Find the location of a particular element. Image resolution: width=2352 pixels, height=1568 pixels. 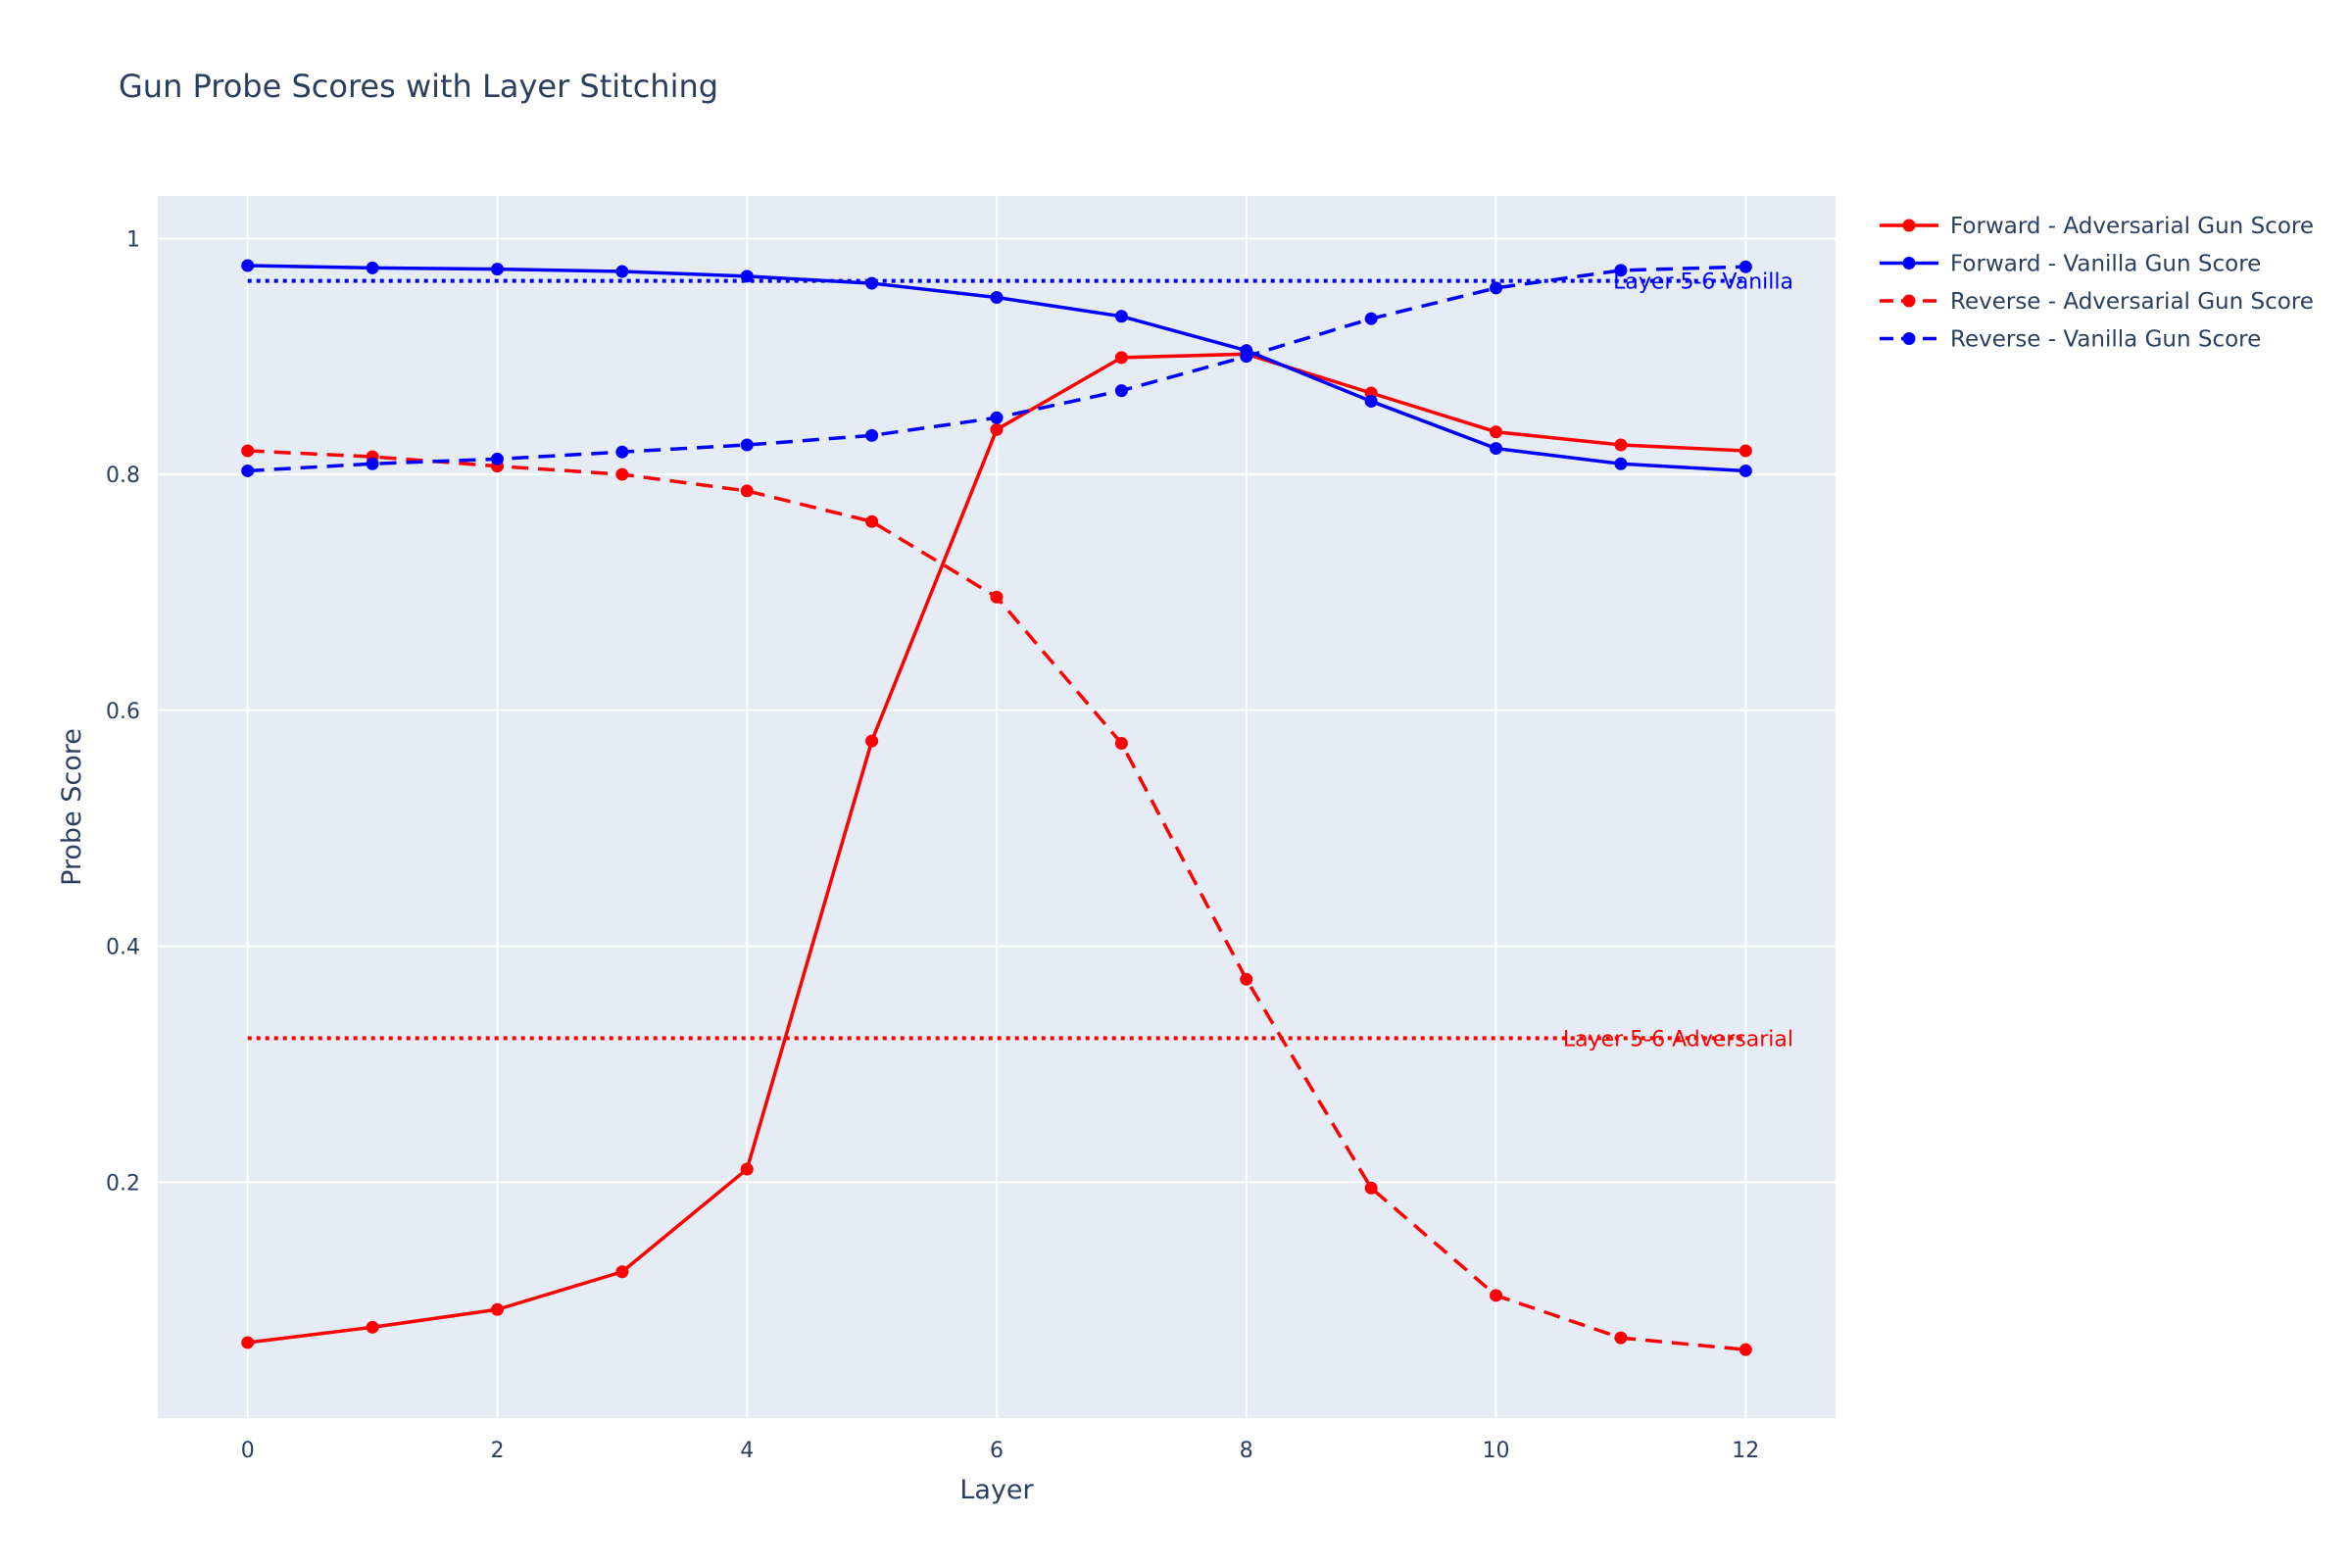

y-axis-title: Probe Score is located at coordinates (72, 807).